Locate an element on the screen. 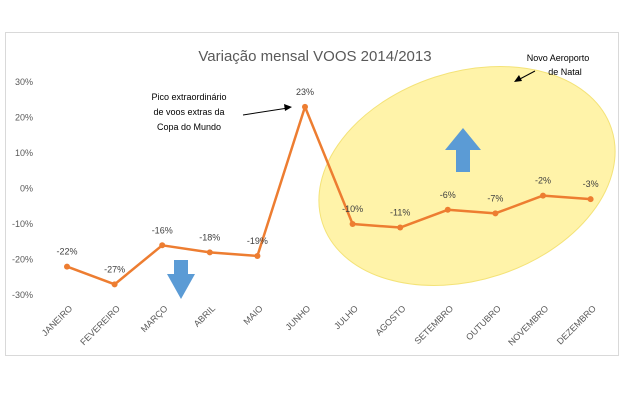 The width and height of the screenshot is (630, 400). data-label: -22% is located at coordinates (66, 252).